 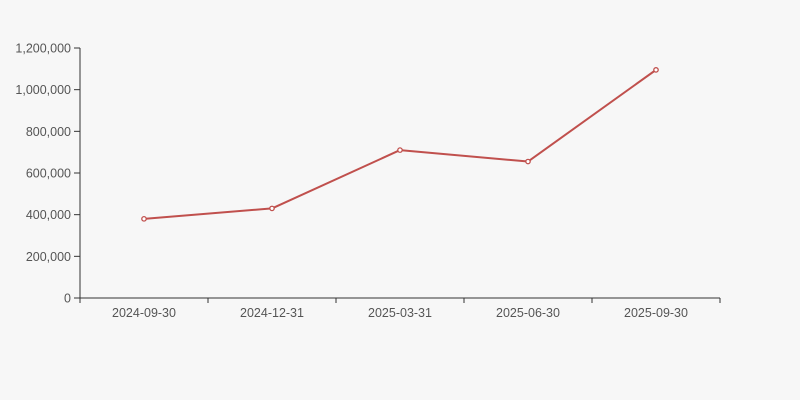 What do you see at coordinates (48, 174) in the screenshot?
I see `y-axis-tick-label: 600,000` at bounding box center [48, 174].